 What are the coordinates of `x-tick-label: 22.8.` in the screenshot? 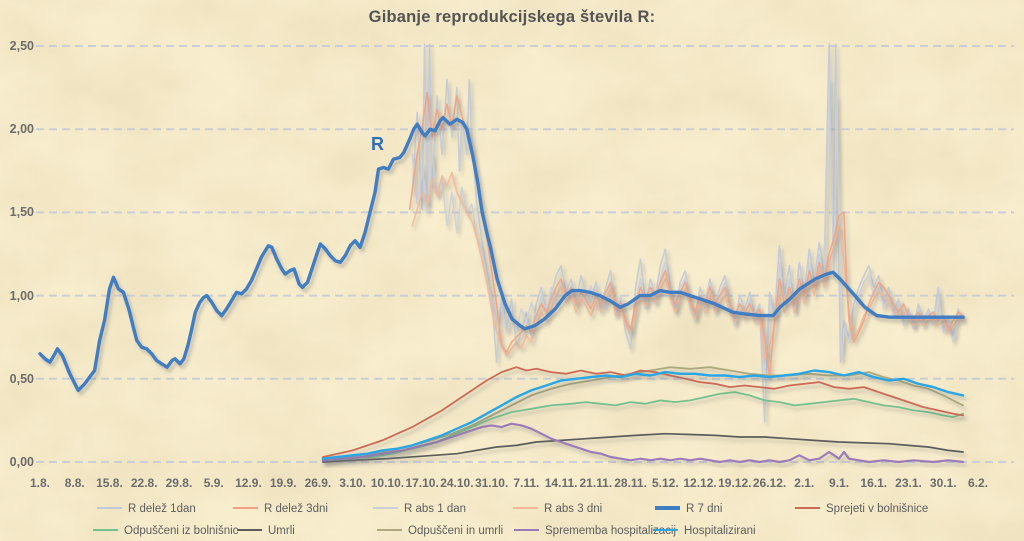 It's located at (144, 483).